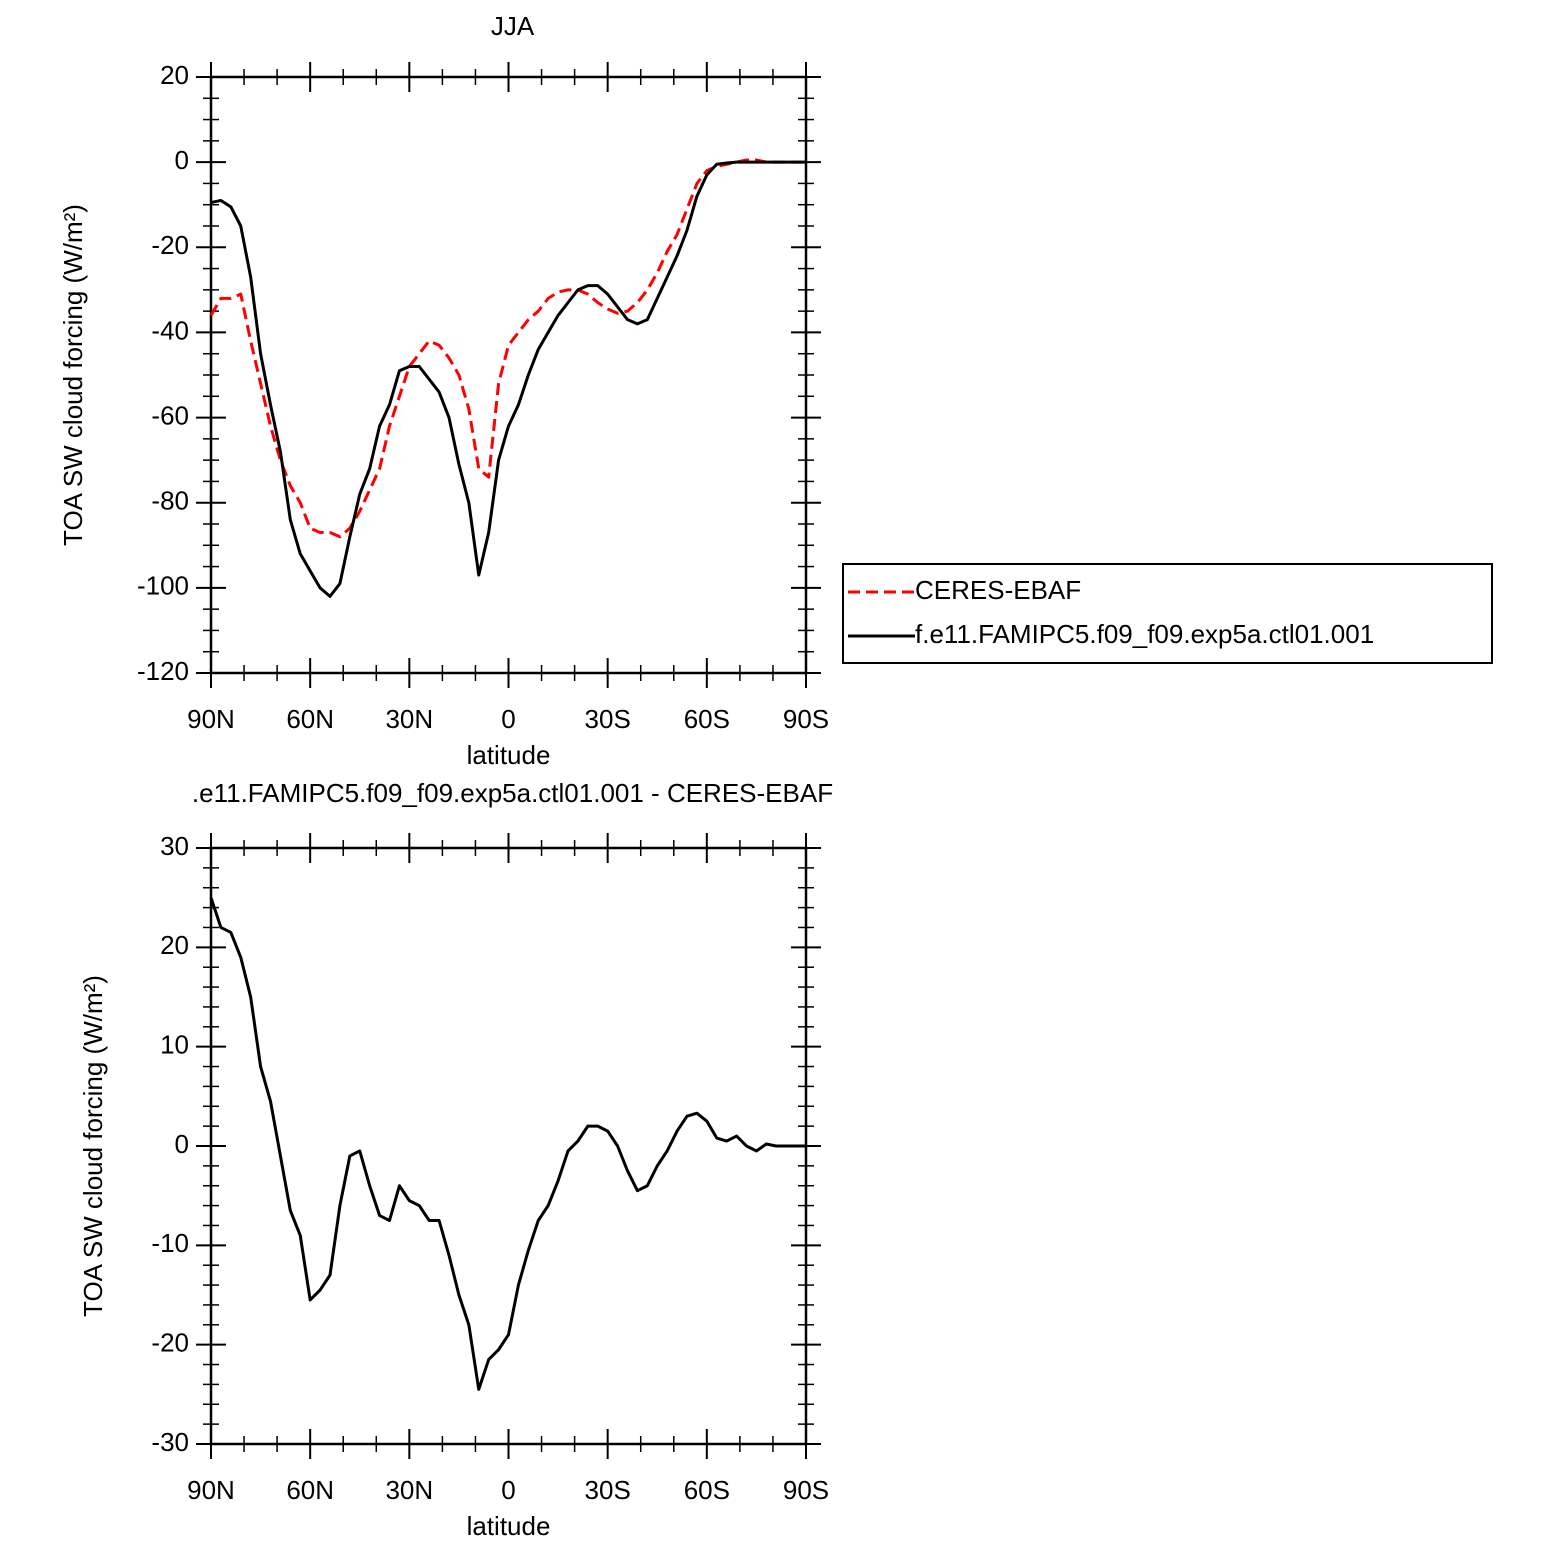  What do you see at coordinates (998, 590) in the screenshot?
I see `legend-label: CERES-EBAF` at bounding box center [998, 590].